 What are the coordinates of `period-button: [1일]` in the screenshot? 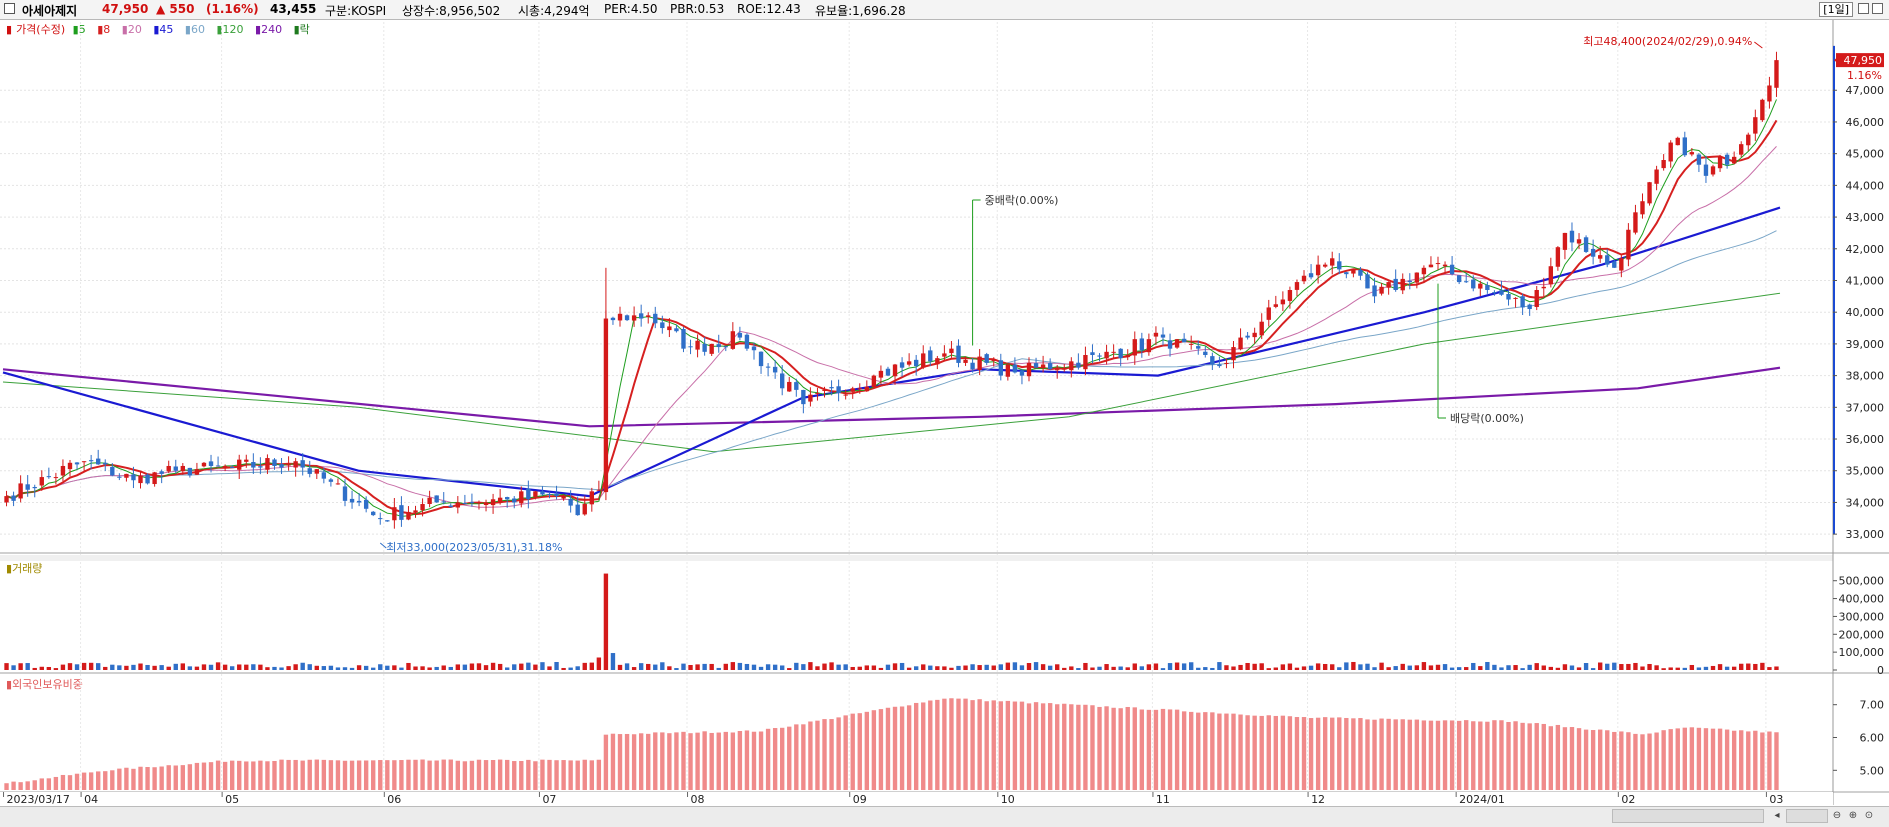 It's located at (1836, 9).